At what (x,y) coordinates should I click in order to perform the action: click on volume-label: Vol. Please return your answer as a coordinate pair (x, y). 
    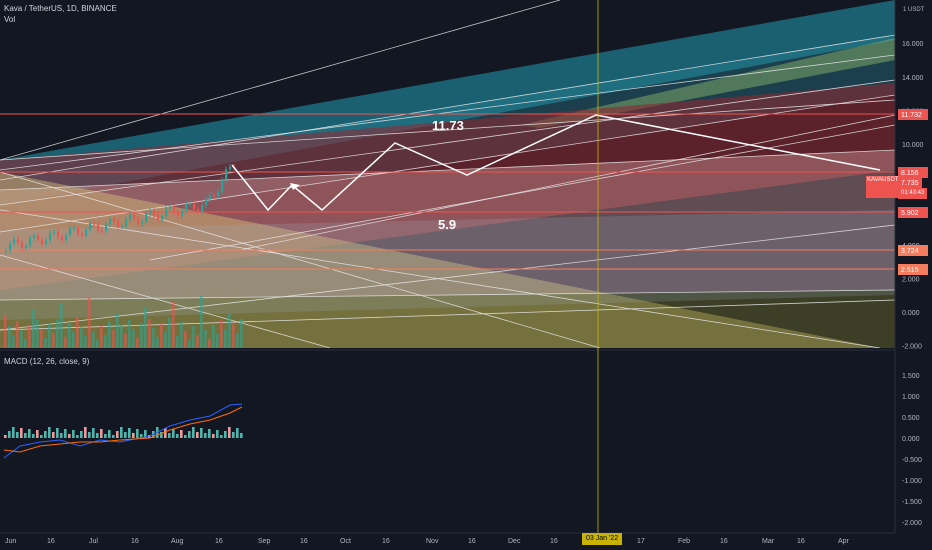
    Looking at the image, I should click on (10, 19).